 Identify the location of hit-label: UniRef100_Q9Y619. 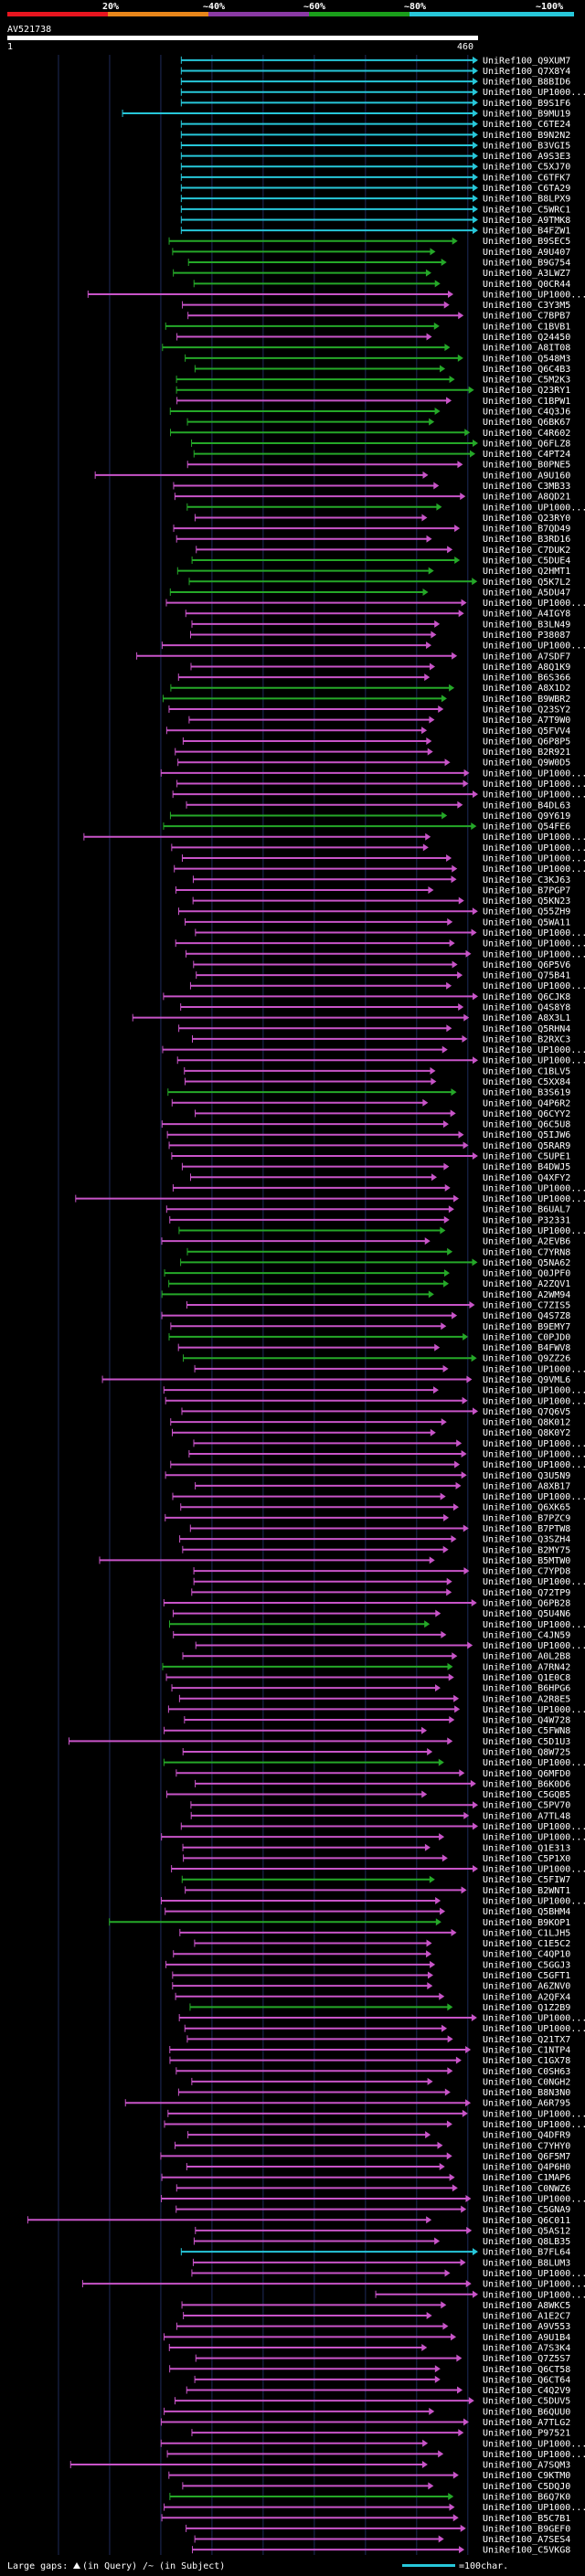
(527, 816).